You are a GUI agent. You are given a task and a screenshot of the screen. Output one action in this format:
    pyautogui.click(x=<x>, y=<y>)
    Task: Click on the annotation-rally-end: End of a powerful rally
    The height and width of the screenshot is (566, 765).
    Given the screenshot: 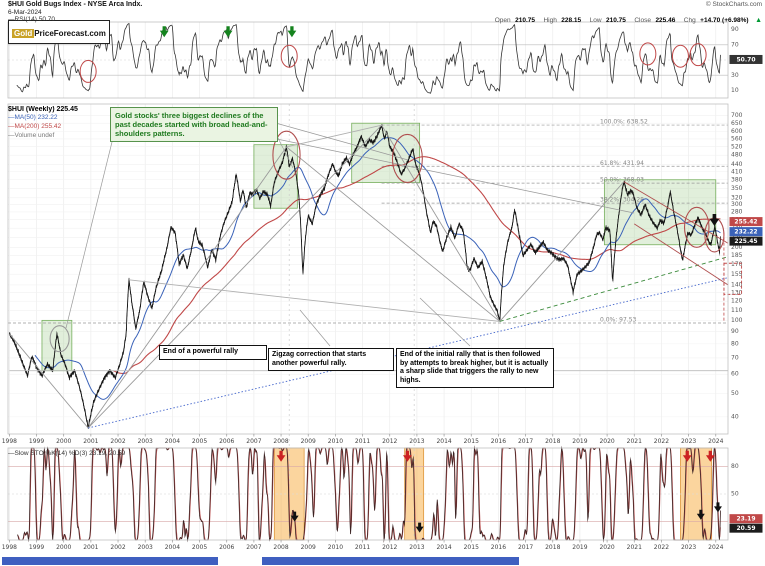 What is the action you would take?
    pyautogui.click(x=213, y=352)
    